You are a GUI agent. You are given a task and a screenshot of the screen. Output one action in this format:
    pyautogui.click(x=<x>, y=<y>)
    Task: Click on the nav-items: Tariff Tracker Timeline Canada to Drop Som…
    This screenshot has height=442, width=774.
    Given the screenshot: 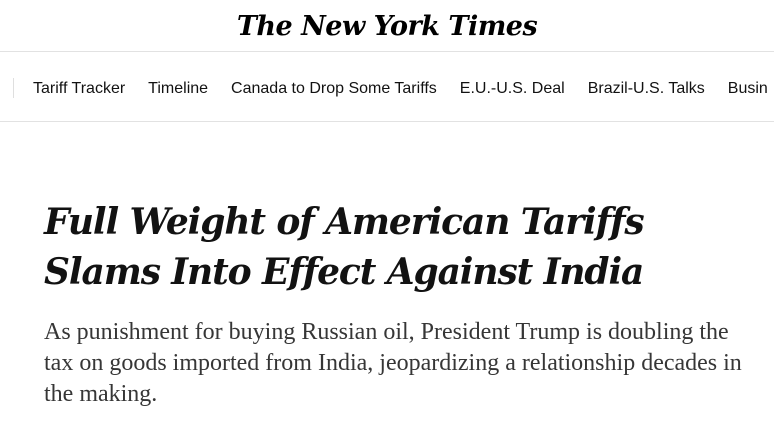 What is the action you would take?
    pyautogui.click(x=403, y=89)
    